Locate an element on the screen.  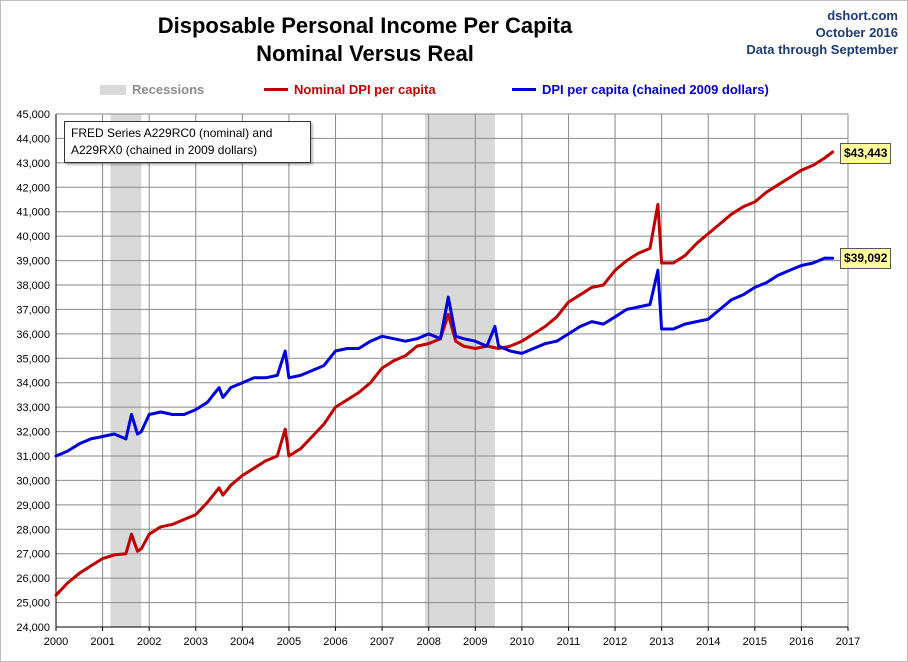
chart-title: Disposable Personal Income Per Capita is located at coordinates (365, 25).